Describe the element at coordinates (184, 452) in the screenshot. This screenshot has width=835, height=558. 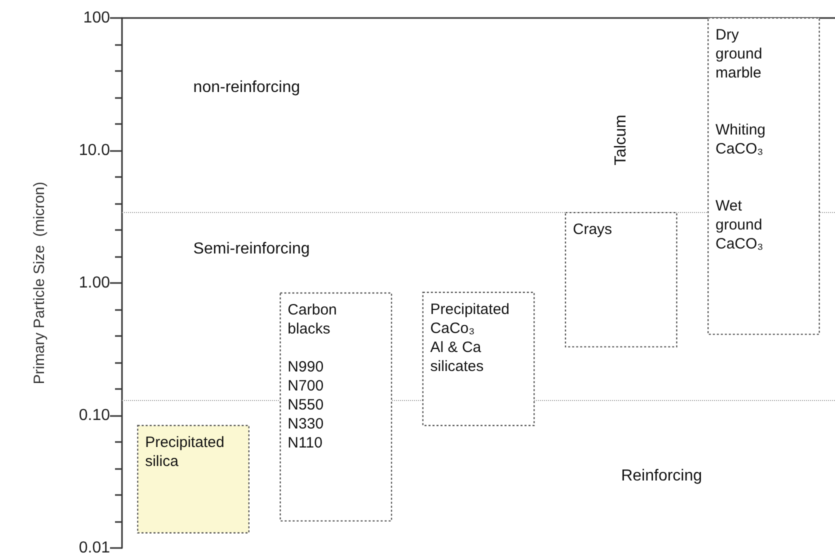
I see `data-label: Precipitated silica` at that location.